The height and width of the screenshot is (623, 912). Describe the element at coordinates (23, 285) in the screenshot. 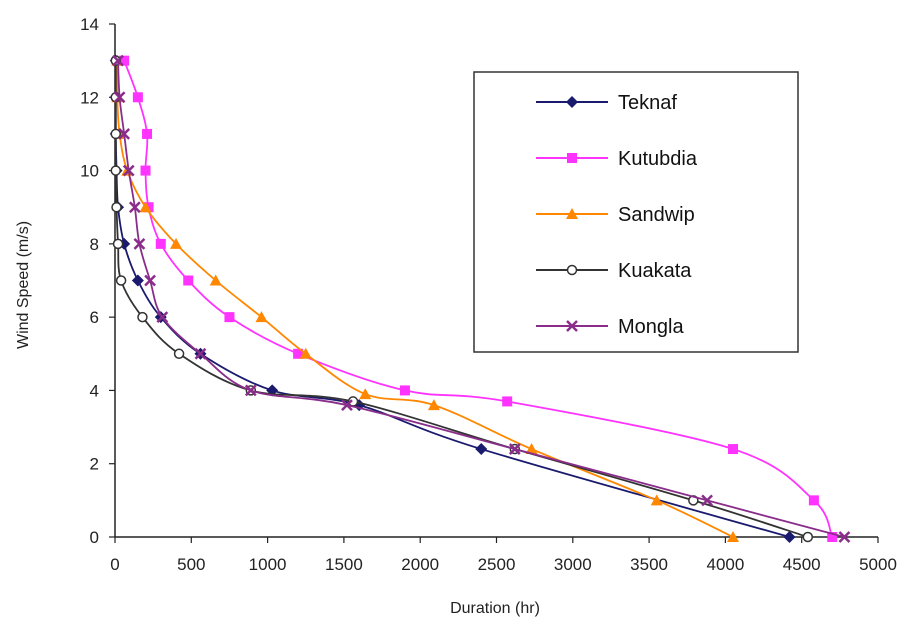

I see `y-axis-title: Wind Speed (m/s)` at that location.